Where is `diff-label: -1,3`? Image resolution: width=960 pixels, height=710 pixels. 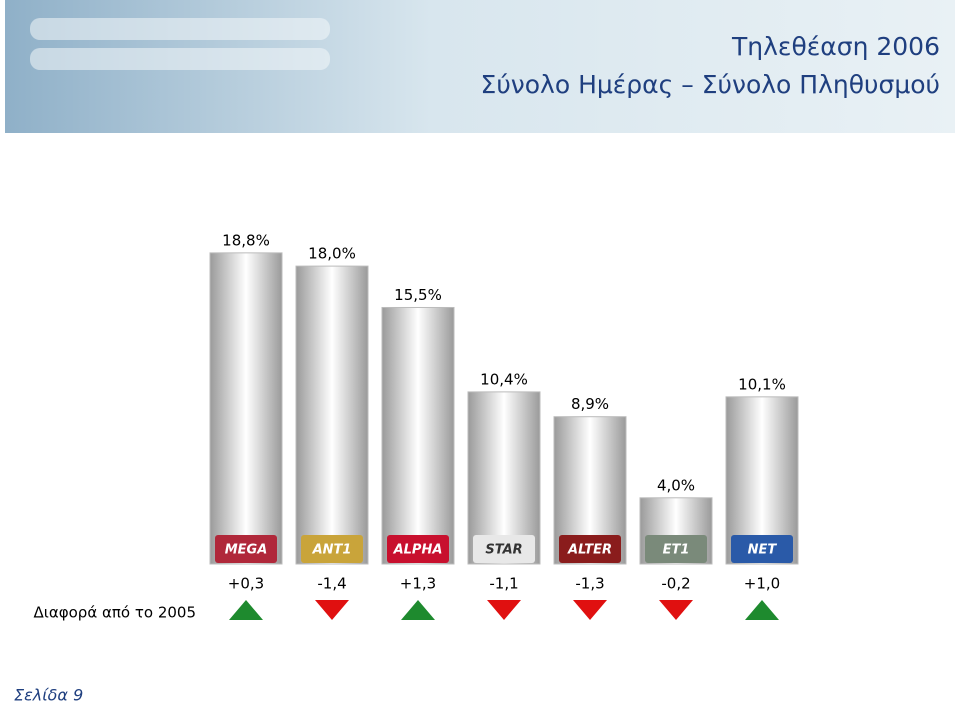 diff-label: -1,3 is located at coordinates (589, 584).